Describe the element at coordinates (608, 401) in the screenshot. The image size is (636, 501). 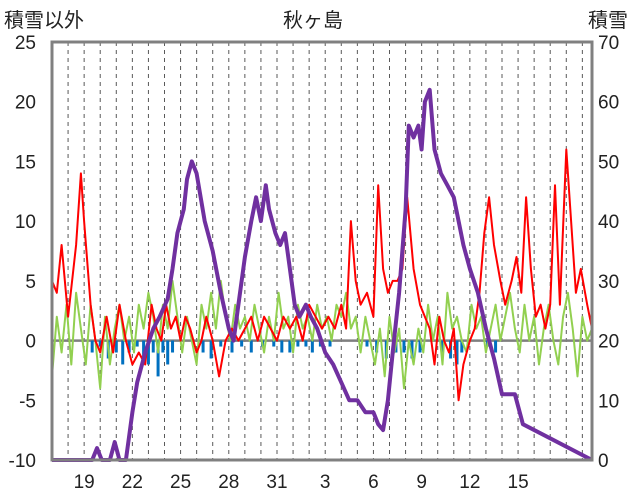
I see `right-tick-label: 10` at that location.